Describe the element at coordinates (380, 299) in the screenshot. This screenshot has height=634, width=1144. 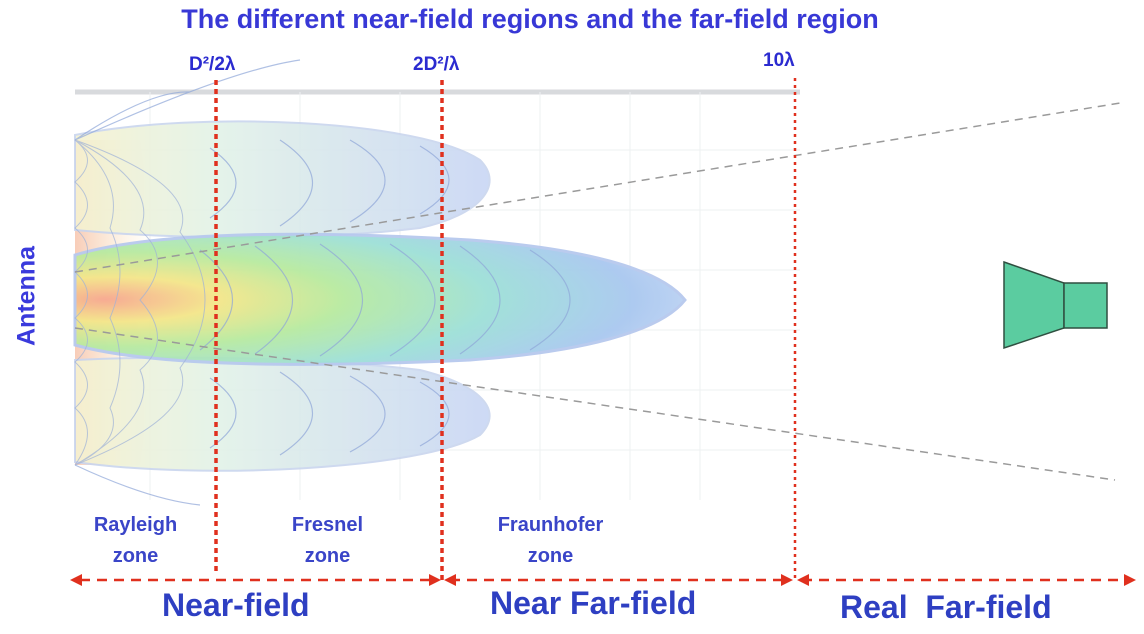
I see `main-lobe` at that location.